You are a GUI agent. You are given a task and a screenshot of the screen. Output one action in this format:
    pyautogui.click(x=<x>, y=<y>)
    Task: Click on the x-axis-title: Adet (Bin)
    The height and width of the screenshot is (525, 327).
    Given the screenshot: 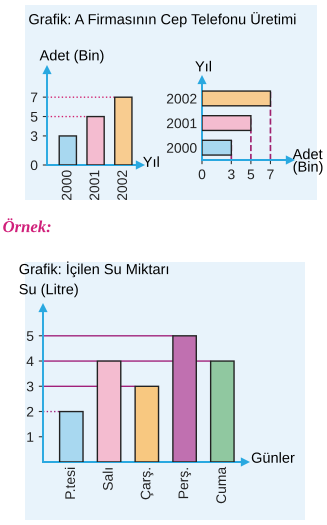 What is the action you would take?
    pyautogui.click(x=307, y=161)
    